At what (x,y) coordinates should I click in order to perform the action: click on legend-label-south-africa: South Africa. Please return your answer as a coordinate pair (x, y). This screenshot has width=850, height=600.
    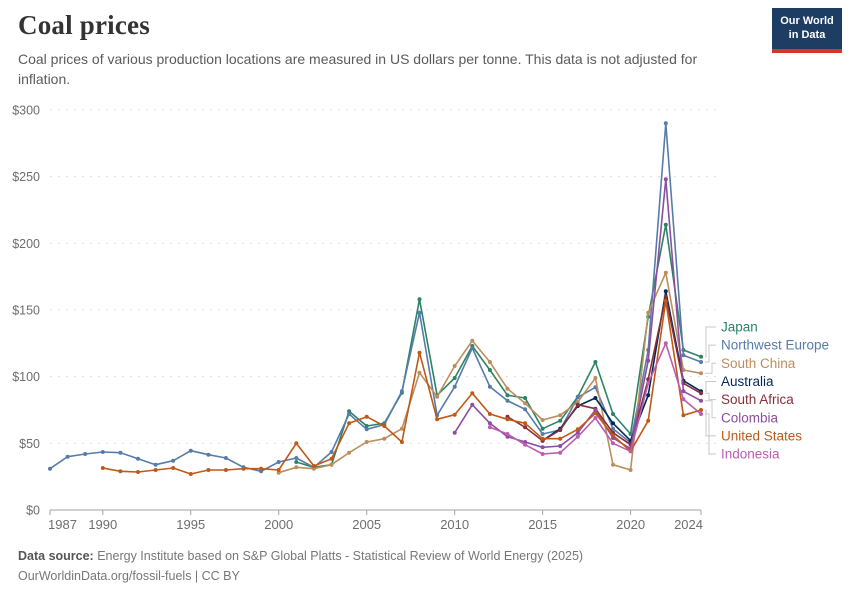
    Looking at the image, I should click on (757, 399).